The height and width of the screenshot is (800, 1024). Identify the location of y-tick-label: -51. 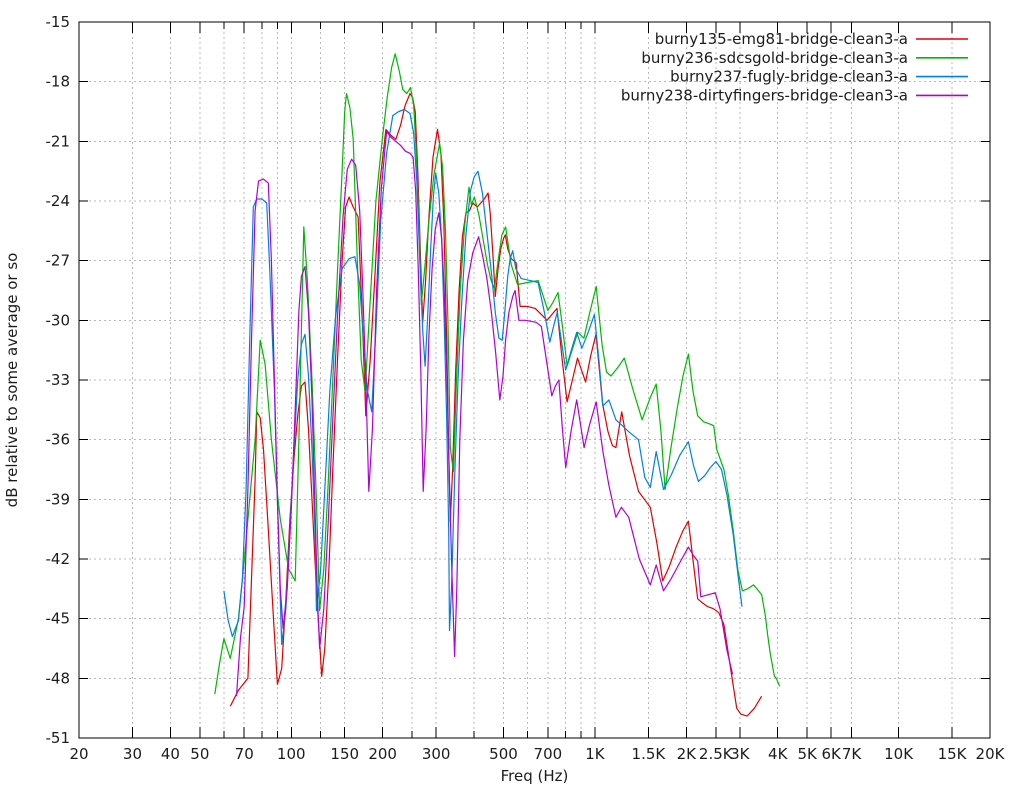
(58, 738).